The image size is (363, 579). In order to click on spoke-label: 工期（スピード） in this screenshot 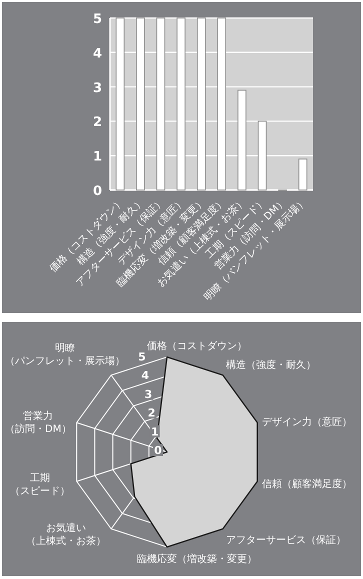, I will do `click(40, 484)`.